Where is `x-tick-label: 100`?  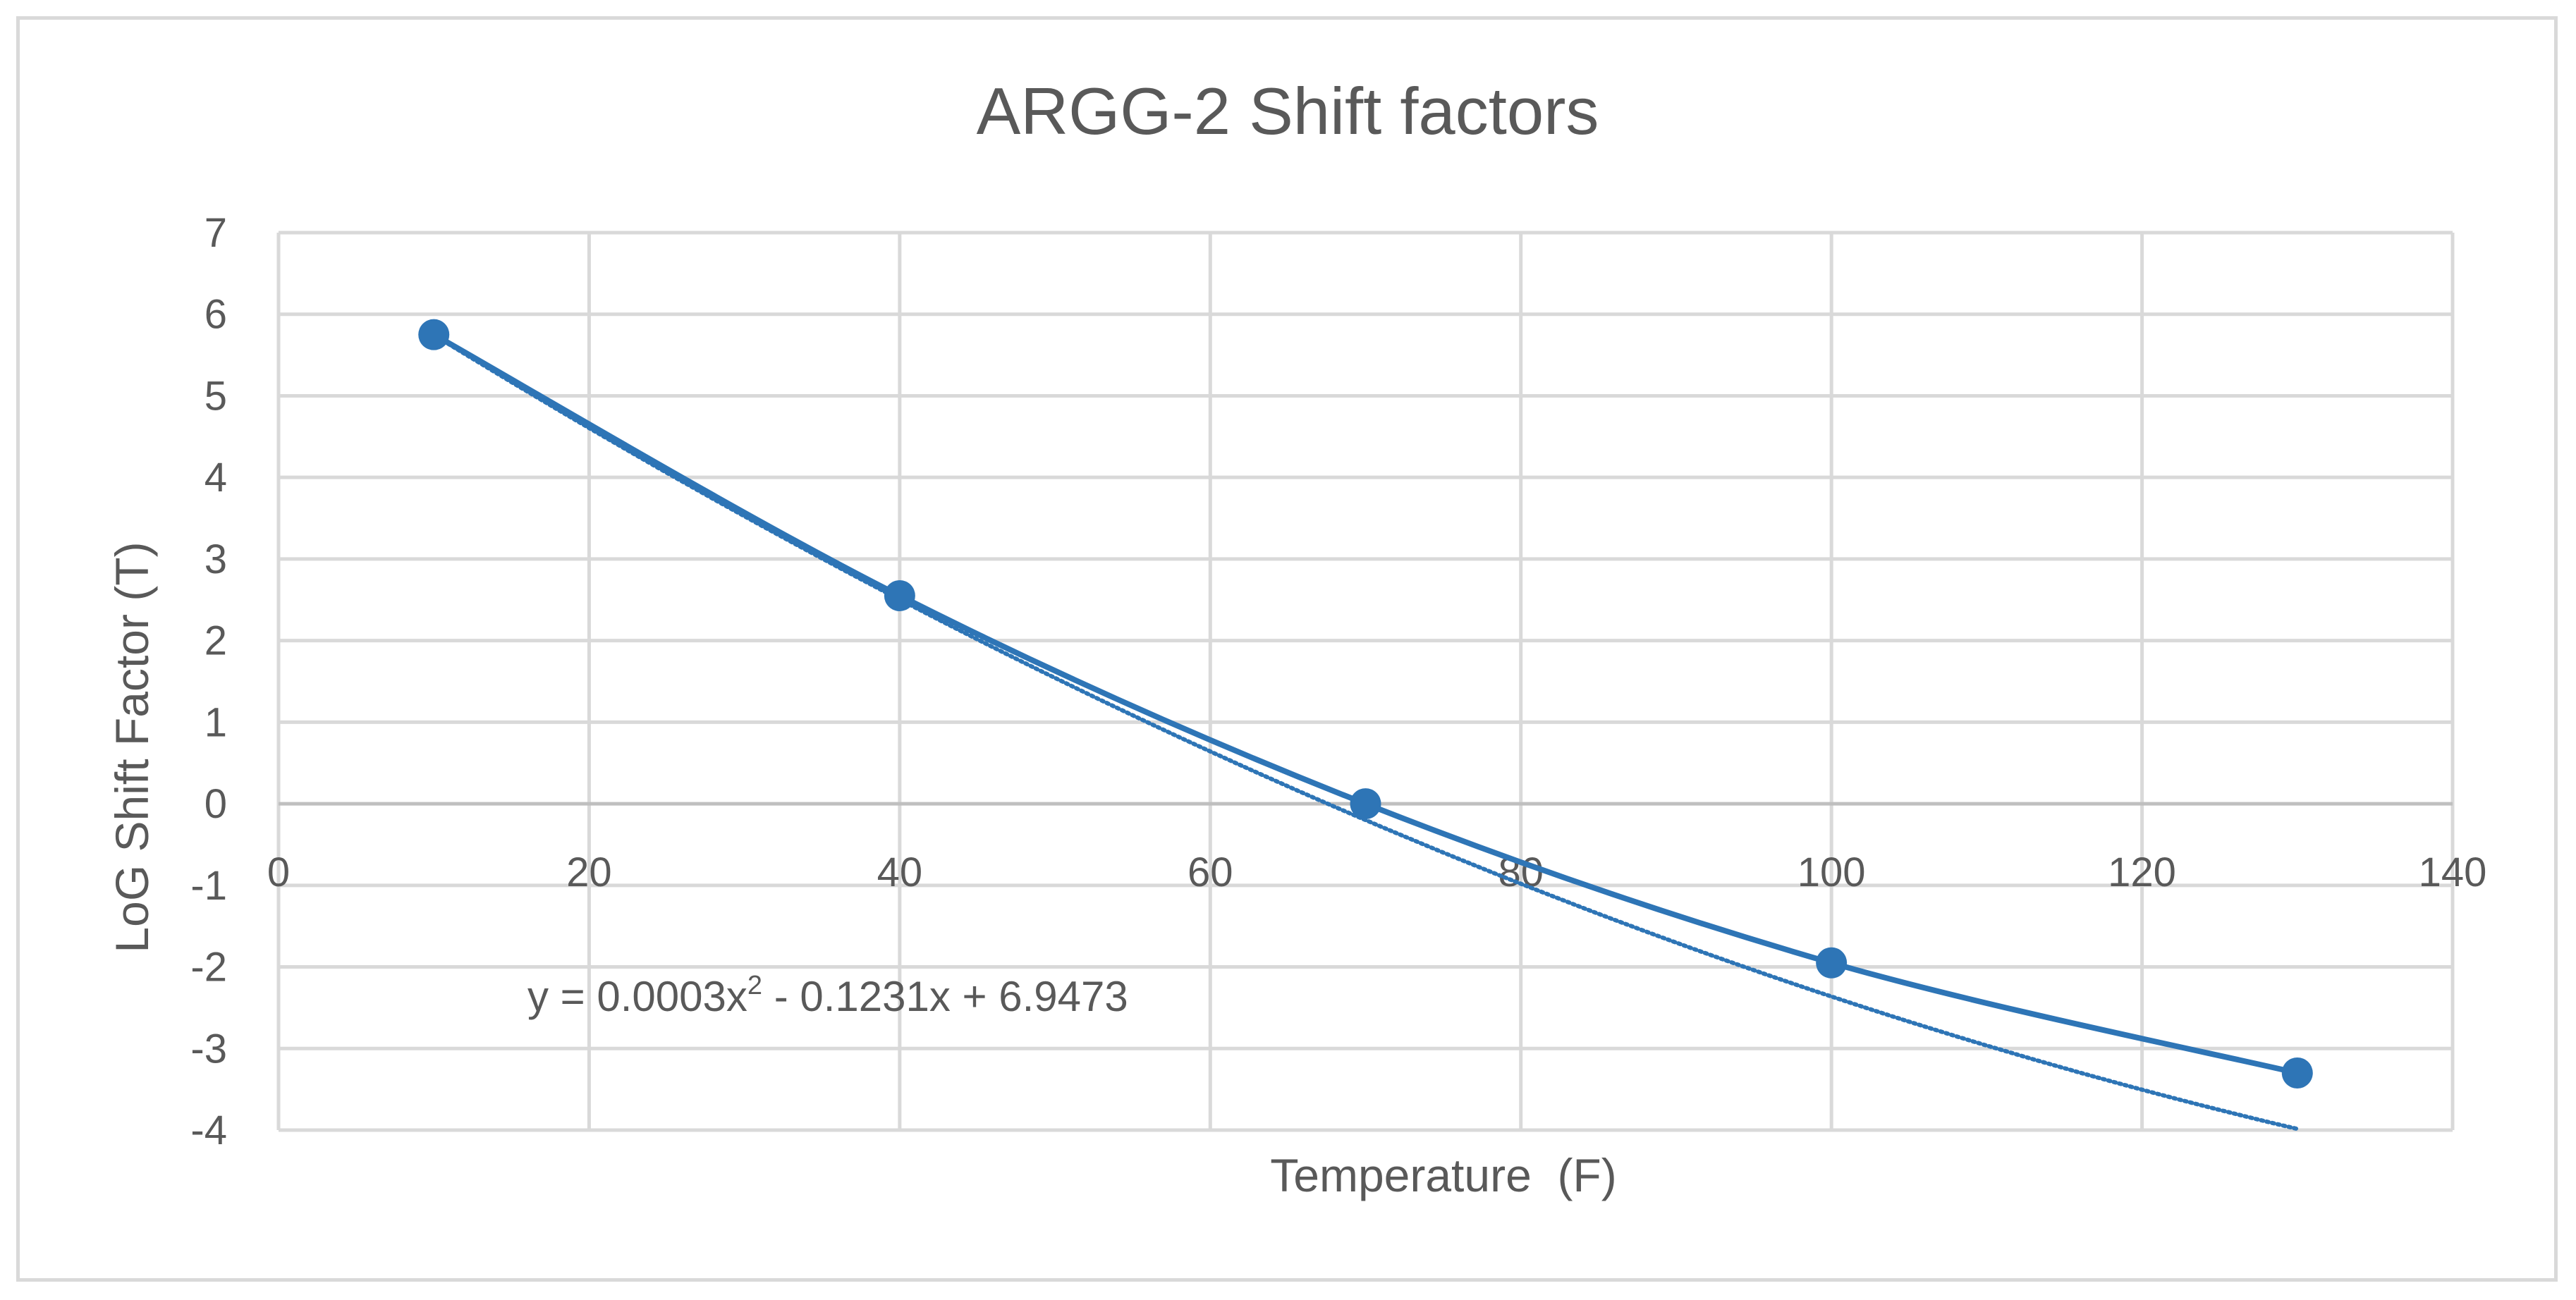
x-tick-label: 100 is located at coordinates (1832, 872).